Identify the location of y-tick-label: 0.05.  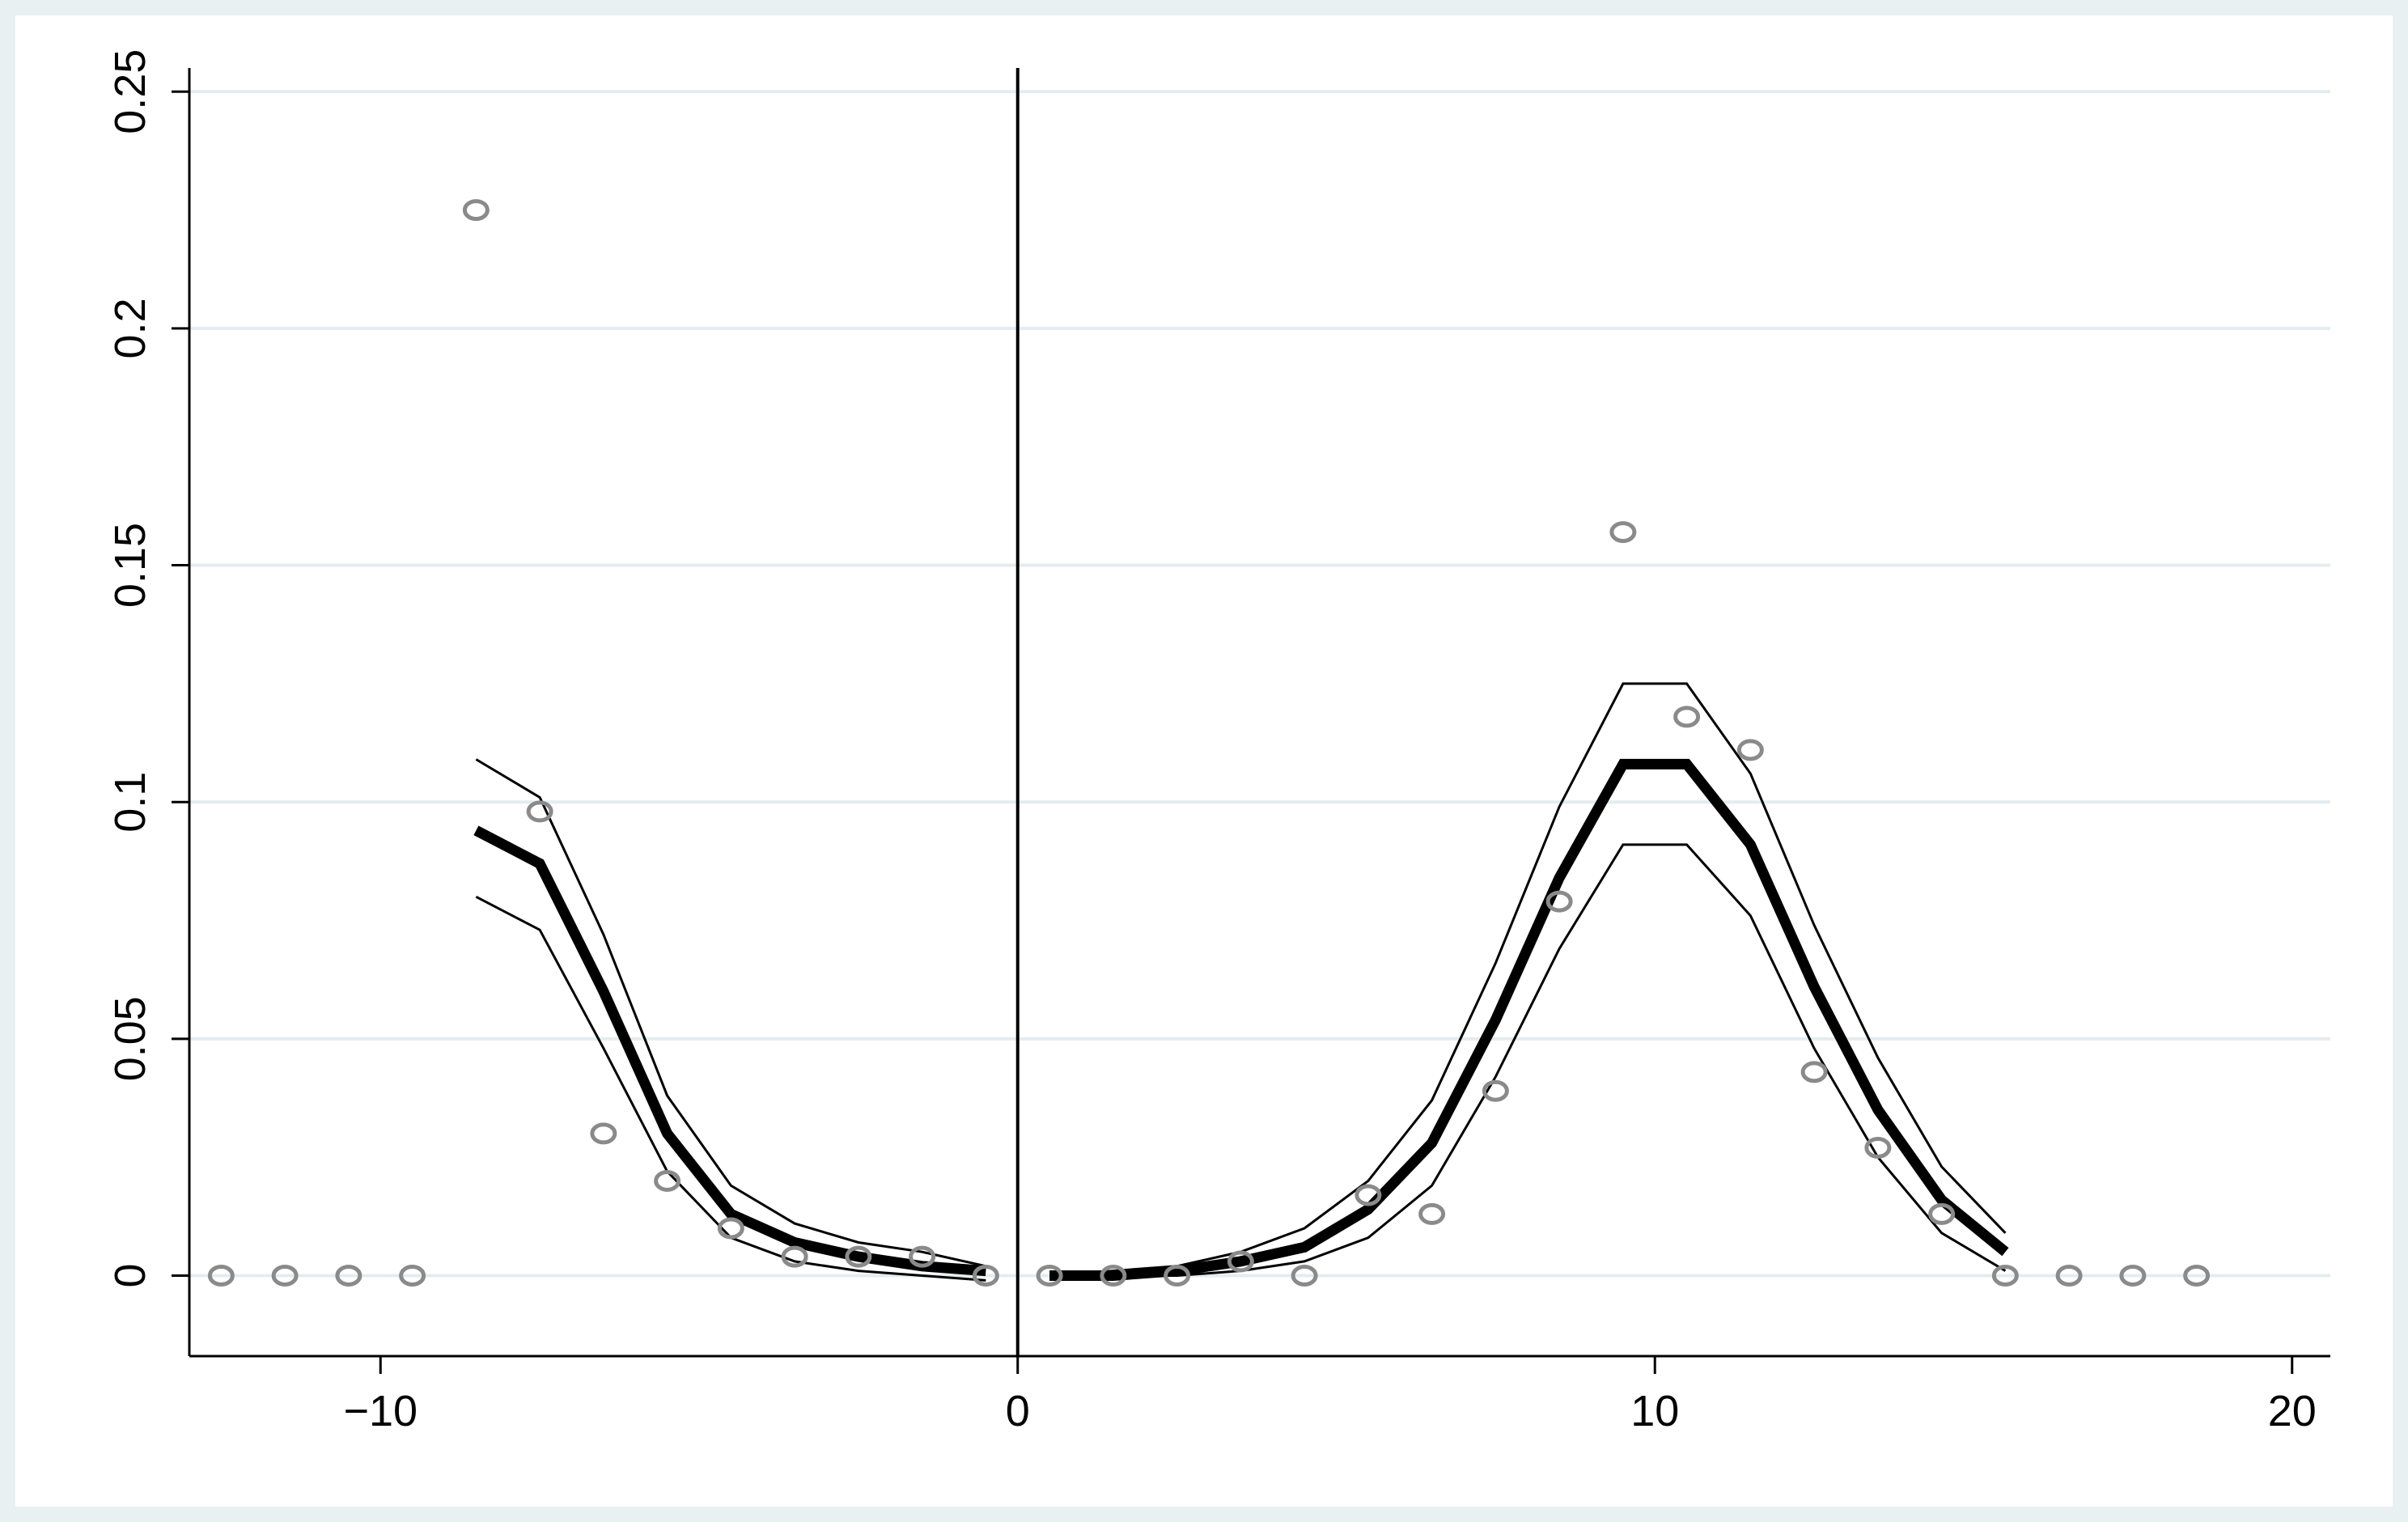
(130, 1038).